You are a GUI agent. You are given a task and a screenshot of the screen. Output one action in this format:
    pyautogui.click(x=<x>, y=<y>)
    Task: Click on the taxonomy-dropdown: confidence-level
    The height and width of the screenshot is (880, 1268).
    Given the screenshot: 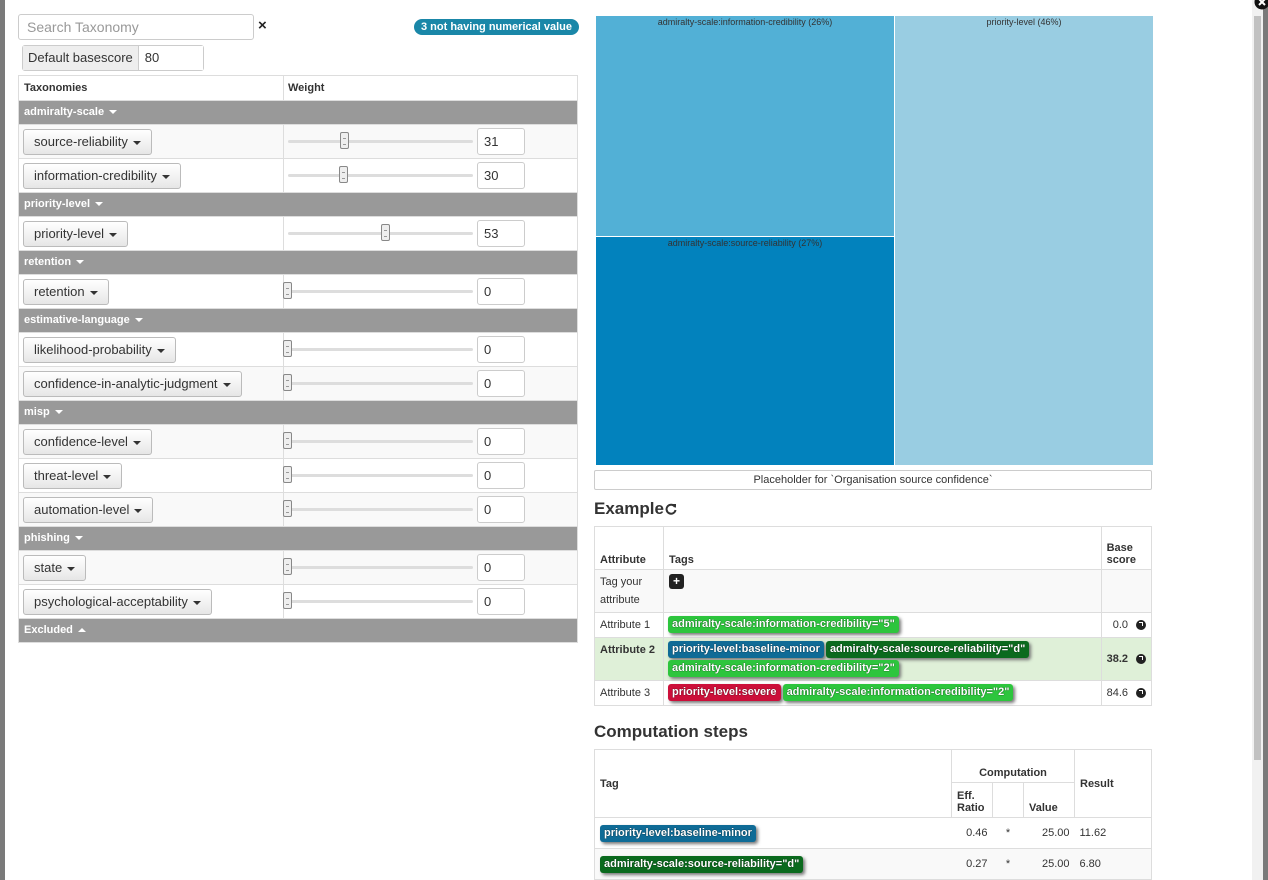 What is the action you would take?
    pyautogui.click(x=87, y=442)
    